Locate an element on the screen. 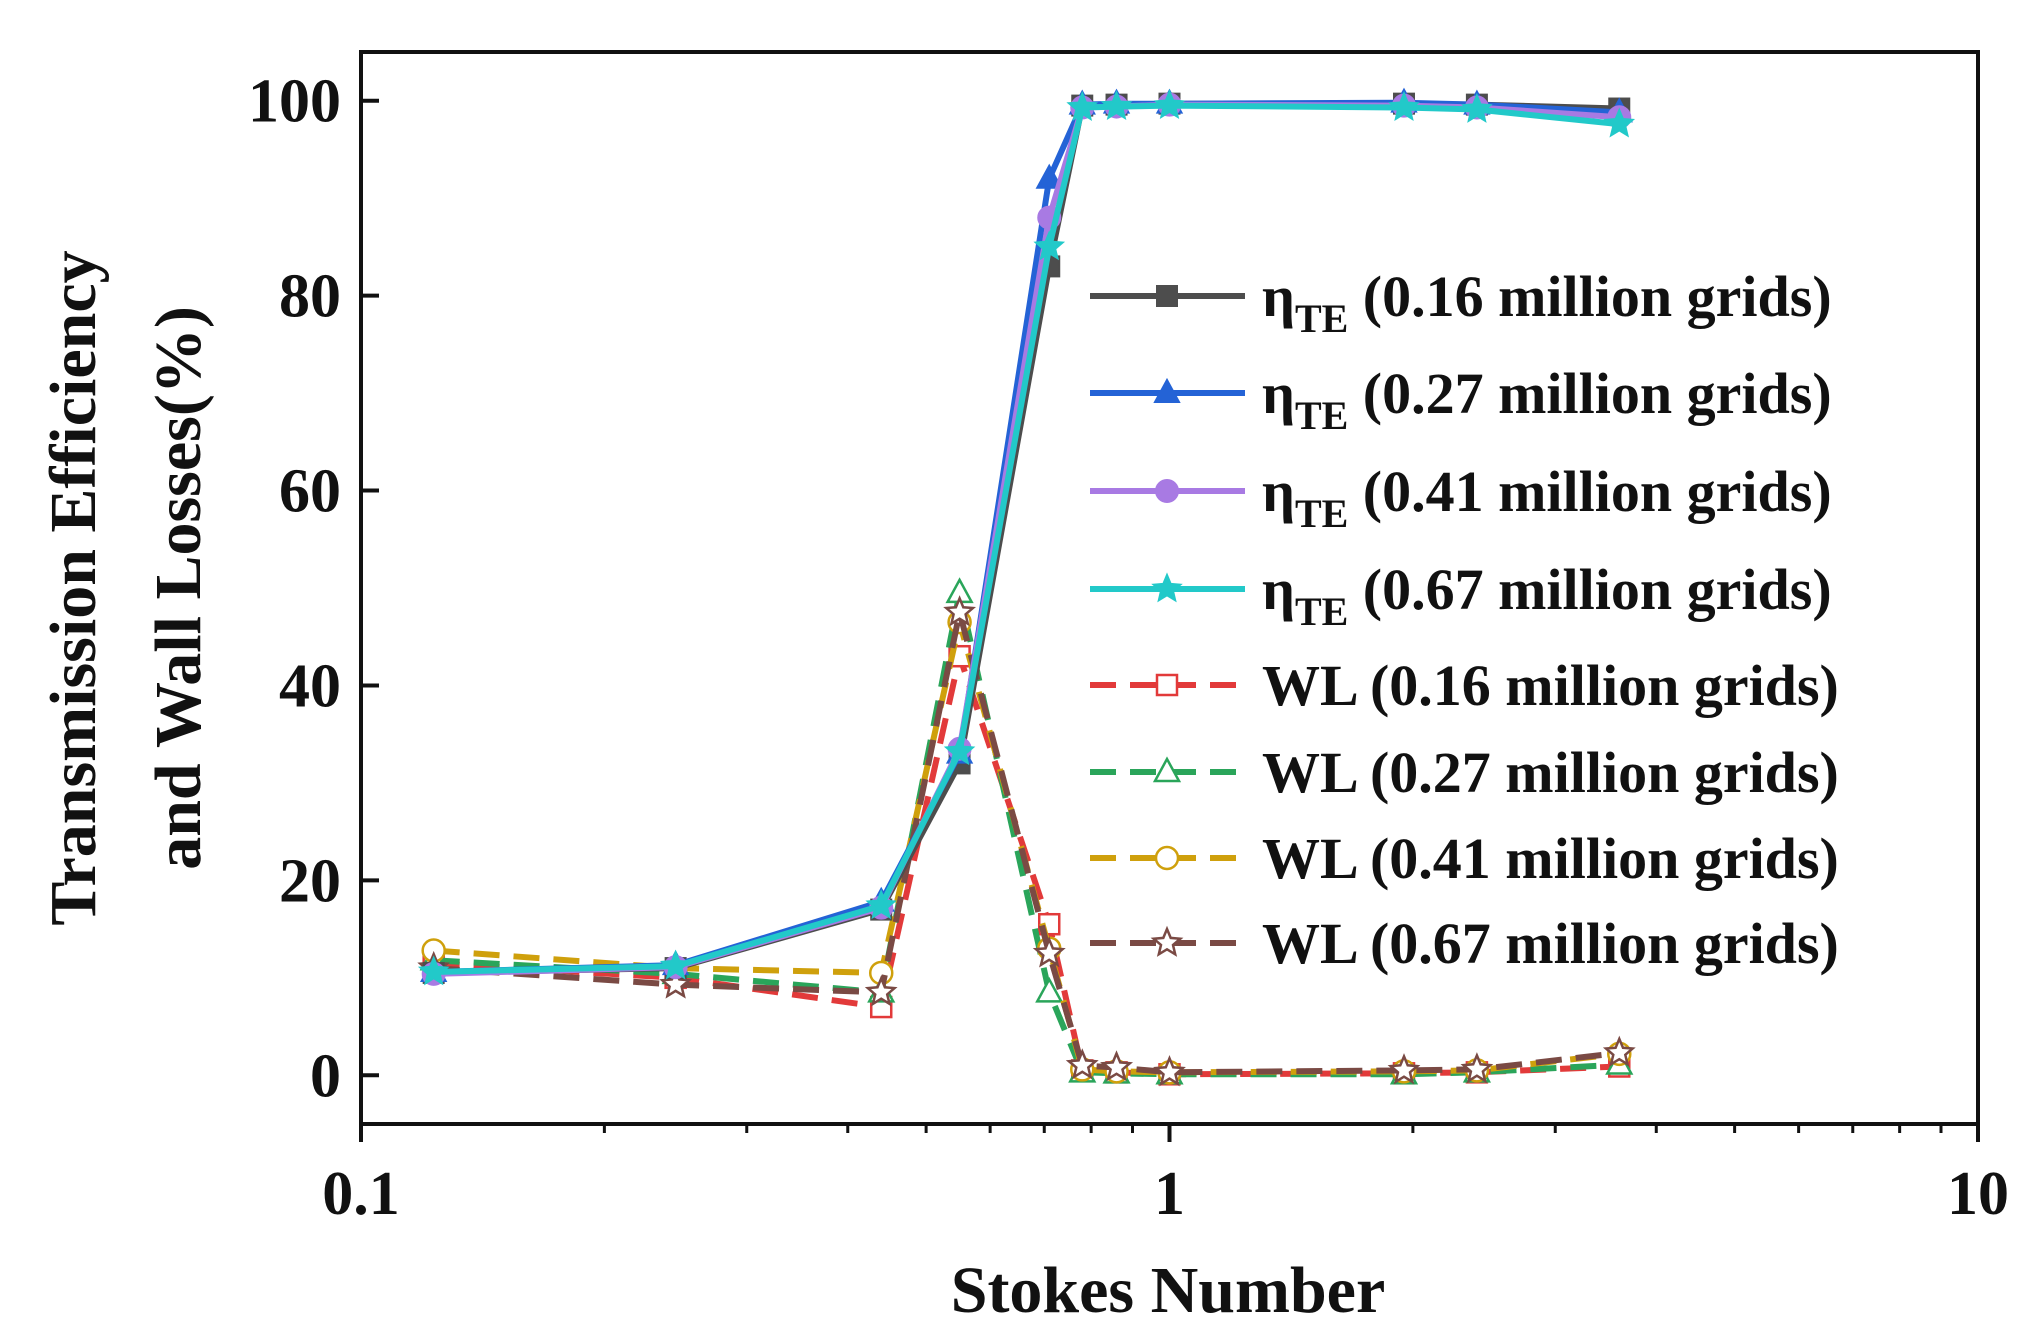 The image size is (2025, 1341). y-axis-title-line2: and Wall Losses(%) is located at coordinates (178, 588).